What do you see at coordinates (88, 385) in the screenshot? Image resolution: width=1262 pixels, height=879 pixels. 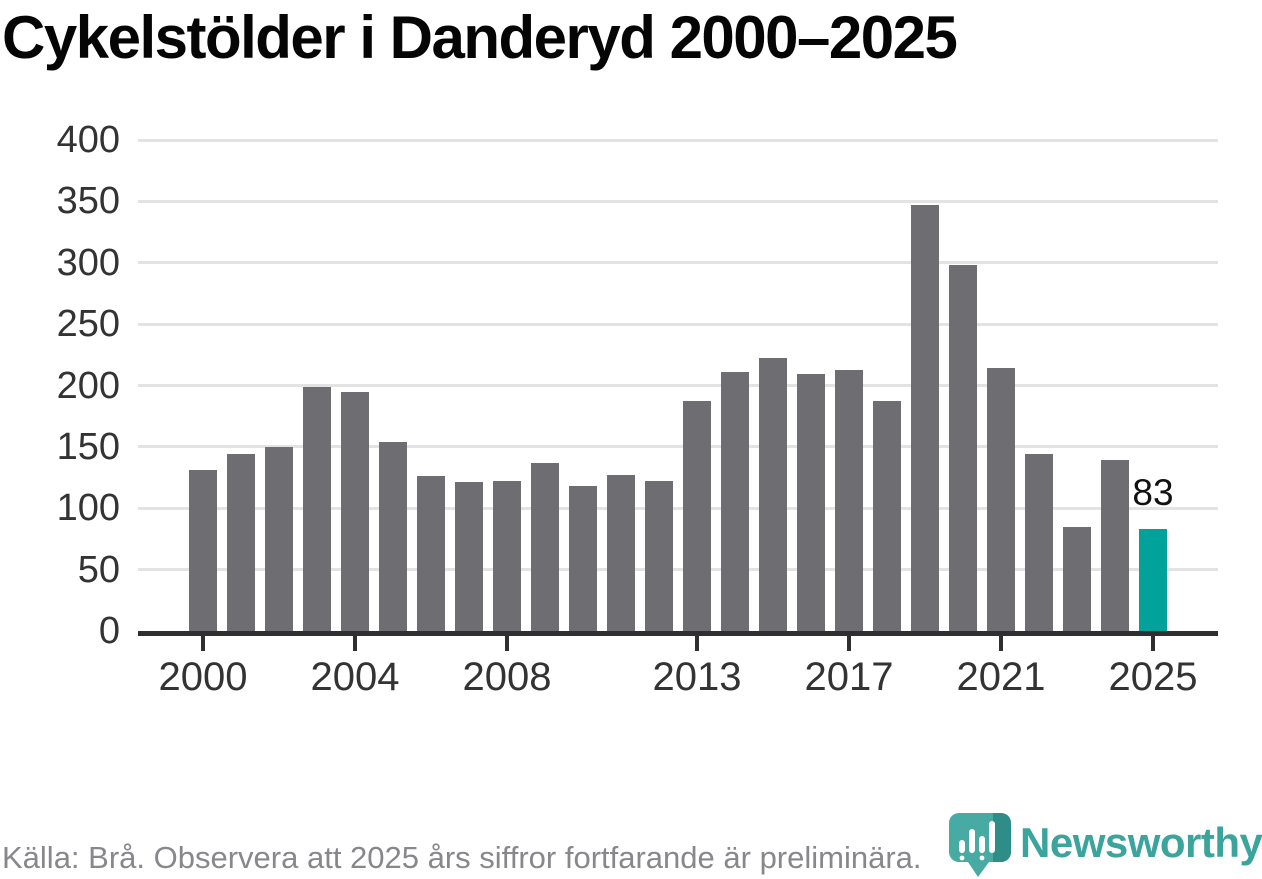 I see `y-axis-tick-label: 200` at bounding box center [88, 385].